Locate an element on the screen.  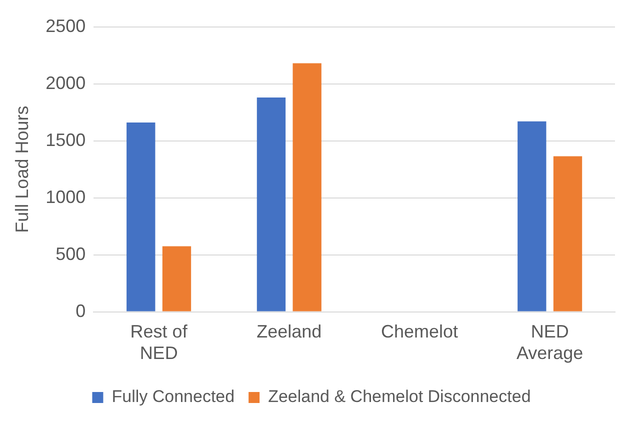
y-tick-label: 2000 is located at coordinates (66, 82).